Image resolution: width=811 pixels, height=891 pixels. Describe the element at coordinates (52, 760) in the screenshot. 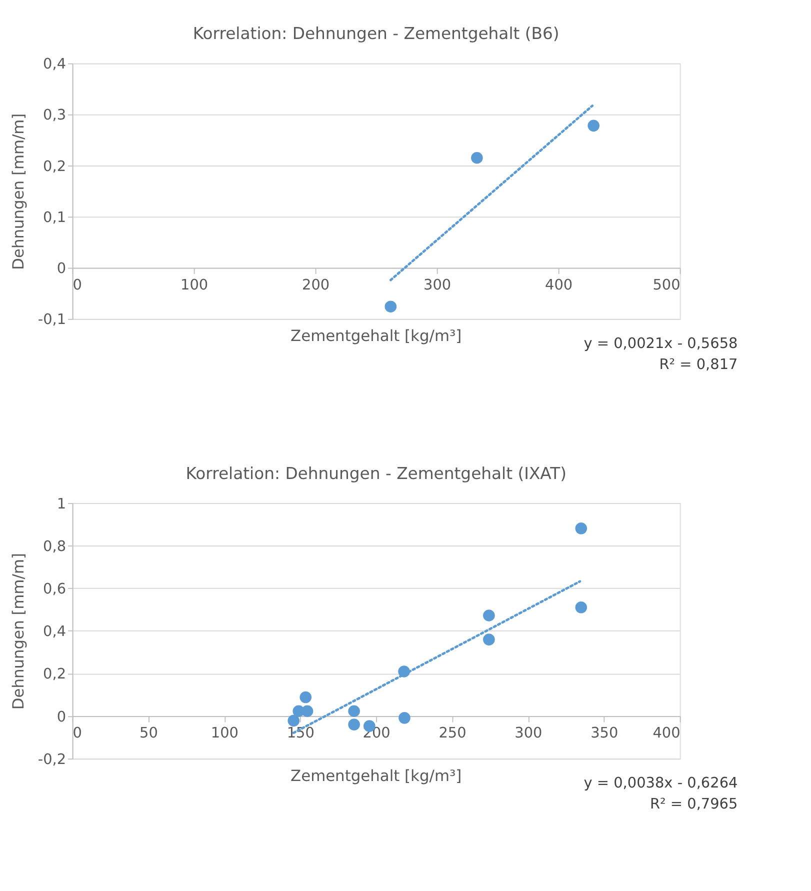

I see `y-tick-label: -0,2` at that location.